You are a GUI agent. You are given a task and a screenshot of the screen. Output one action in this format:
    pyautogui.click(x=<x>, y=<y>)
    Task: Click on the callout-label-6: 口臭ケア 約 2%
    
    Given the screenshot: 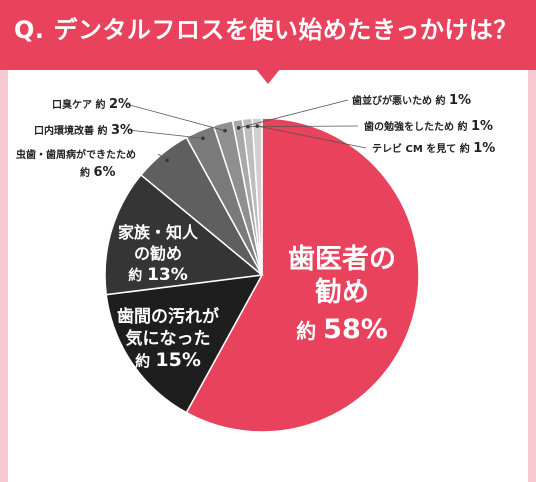 What is the action you would take?
    pyautogui.click(x=91, y=104)
    